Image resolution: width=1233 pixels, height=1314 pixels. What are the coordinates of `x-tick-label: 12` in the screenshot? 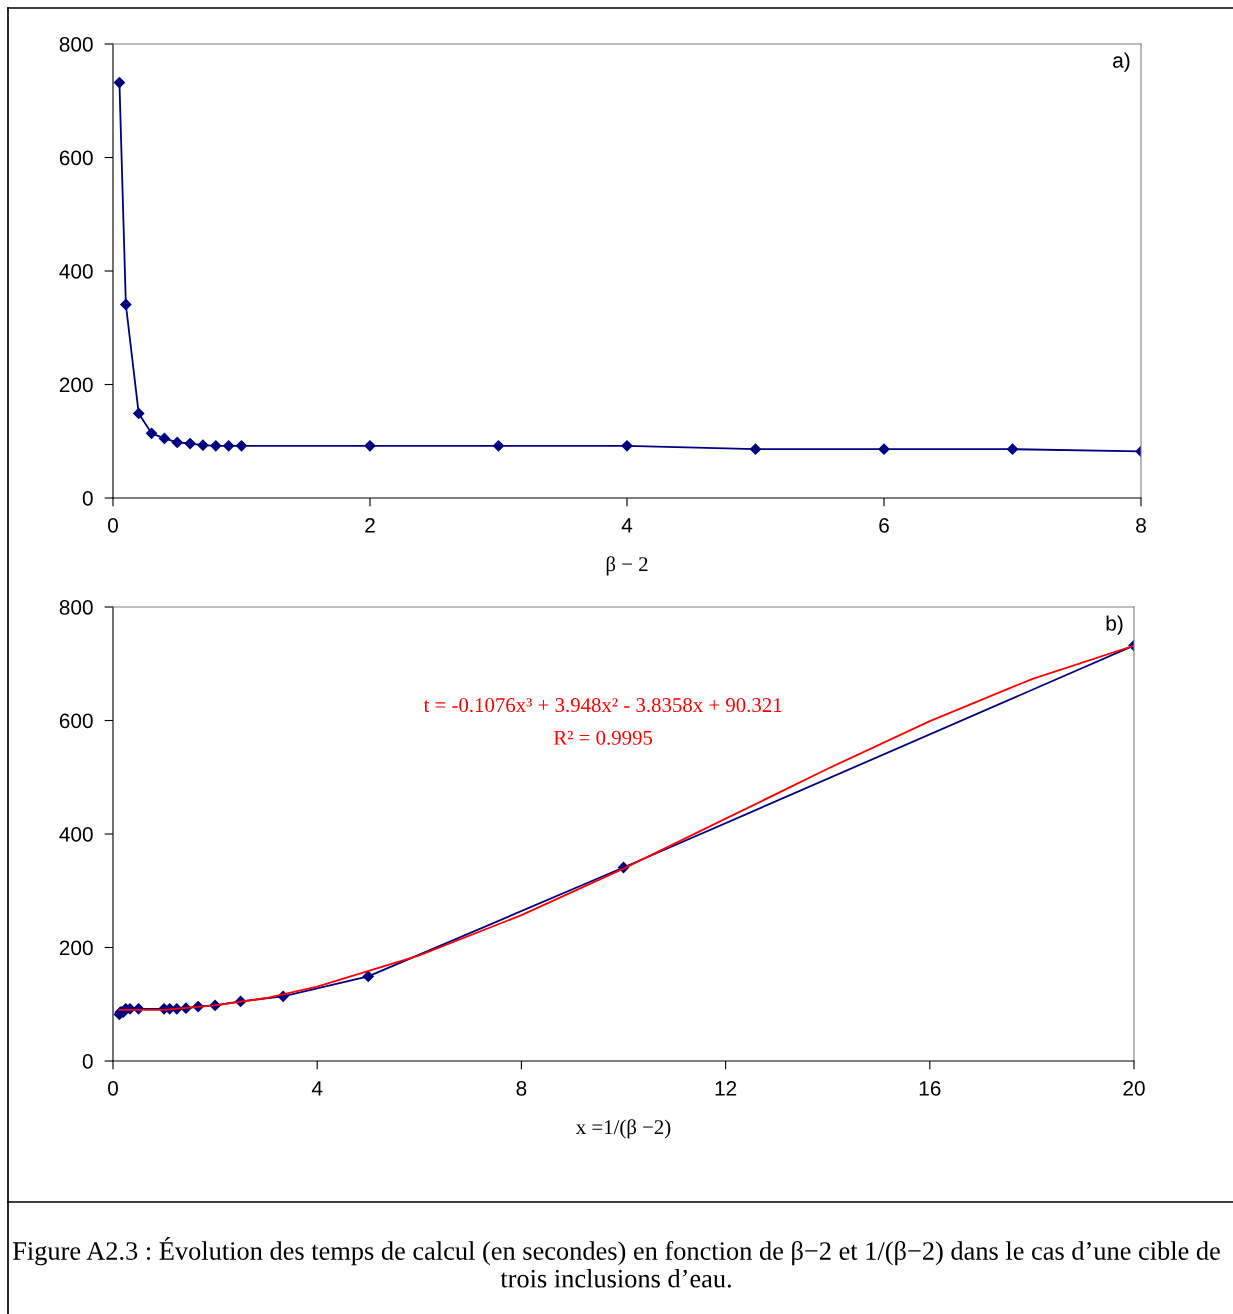 It's located at (726, 1088).